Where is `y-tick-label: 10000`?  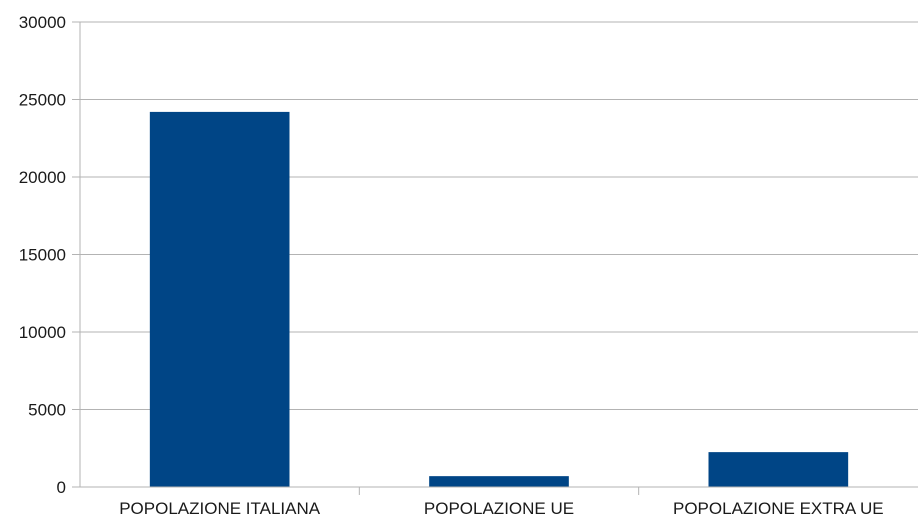
y-tick-label: 10000 is located at coordinates (42, 332).